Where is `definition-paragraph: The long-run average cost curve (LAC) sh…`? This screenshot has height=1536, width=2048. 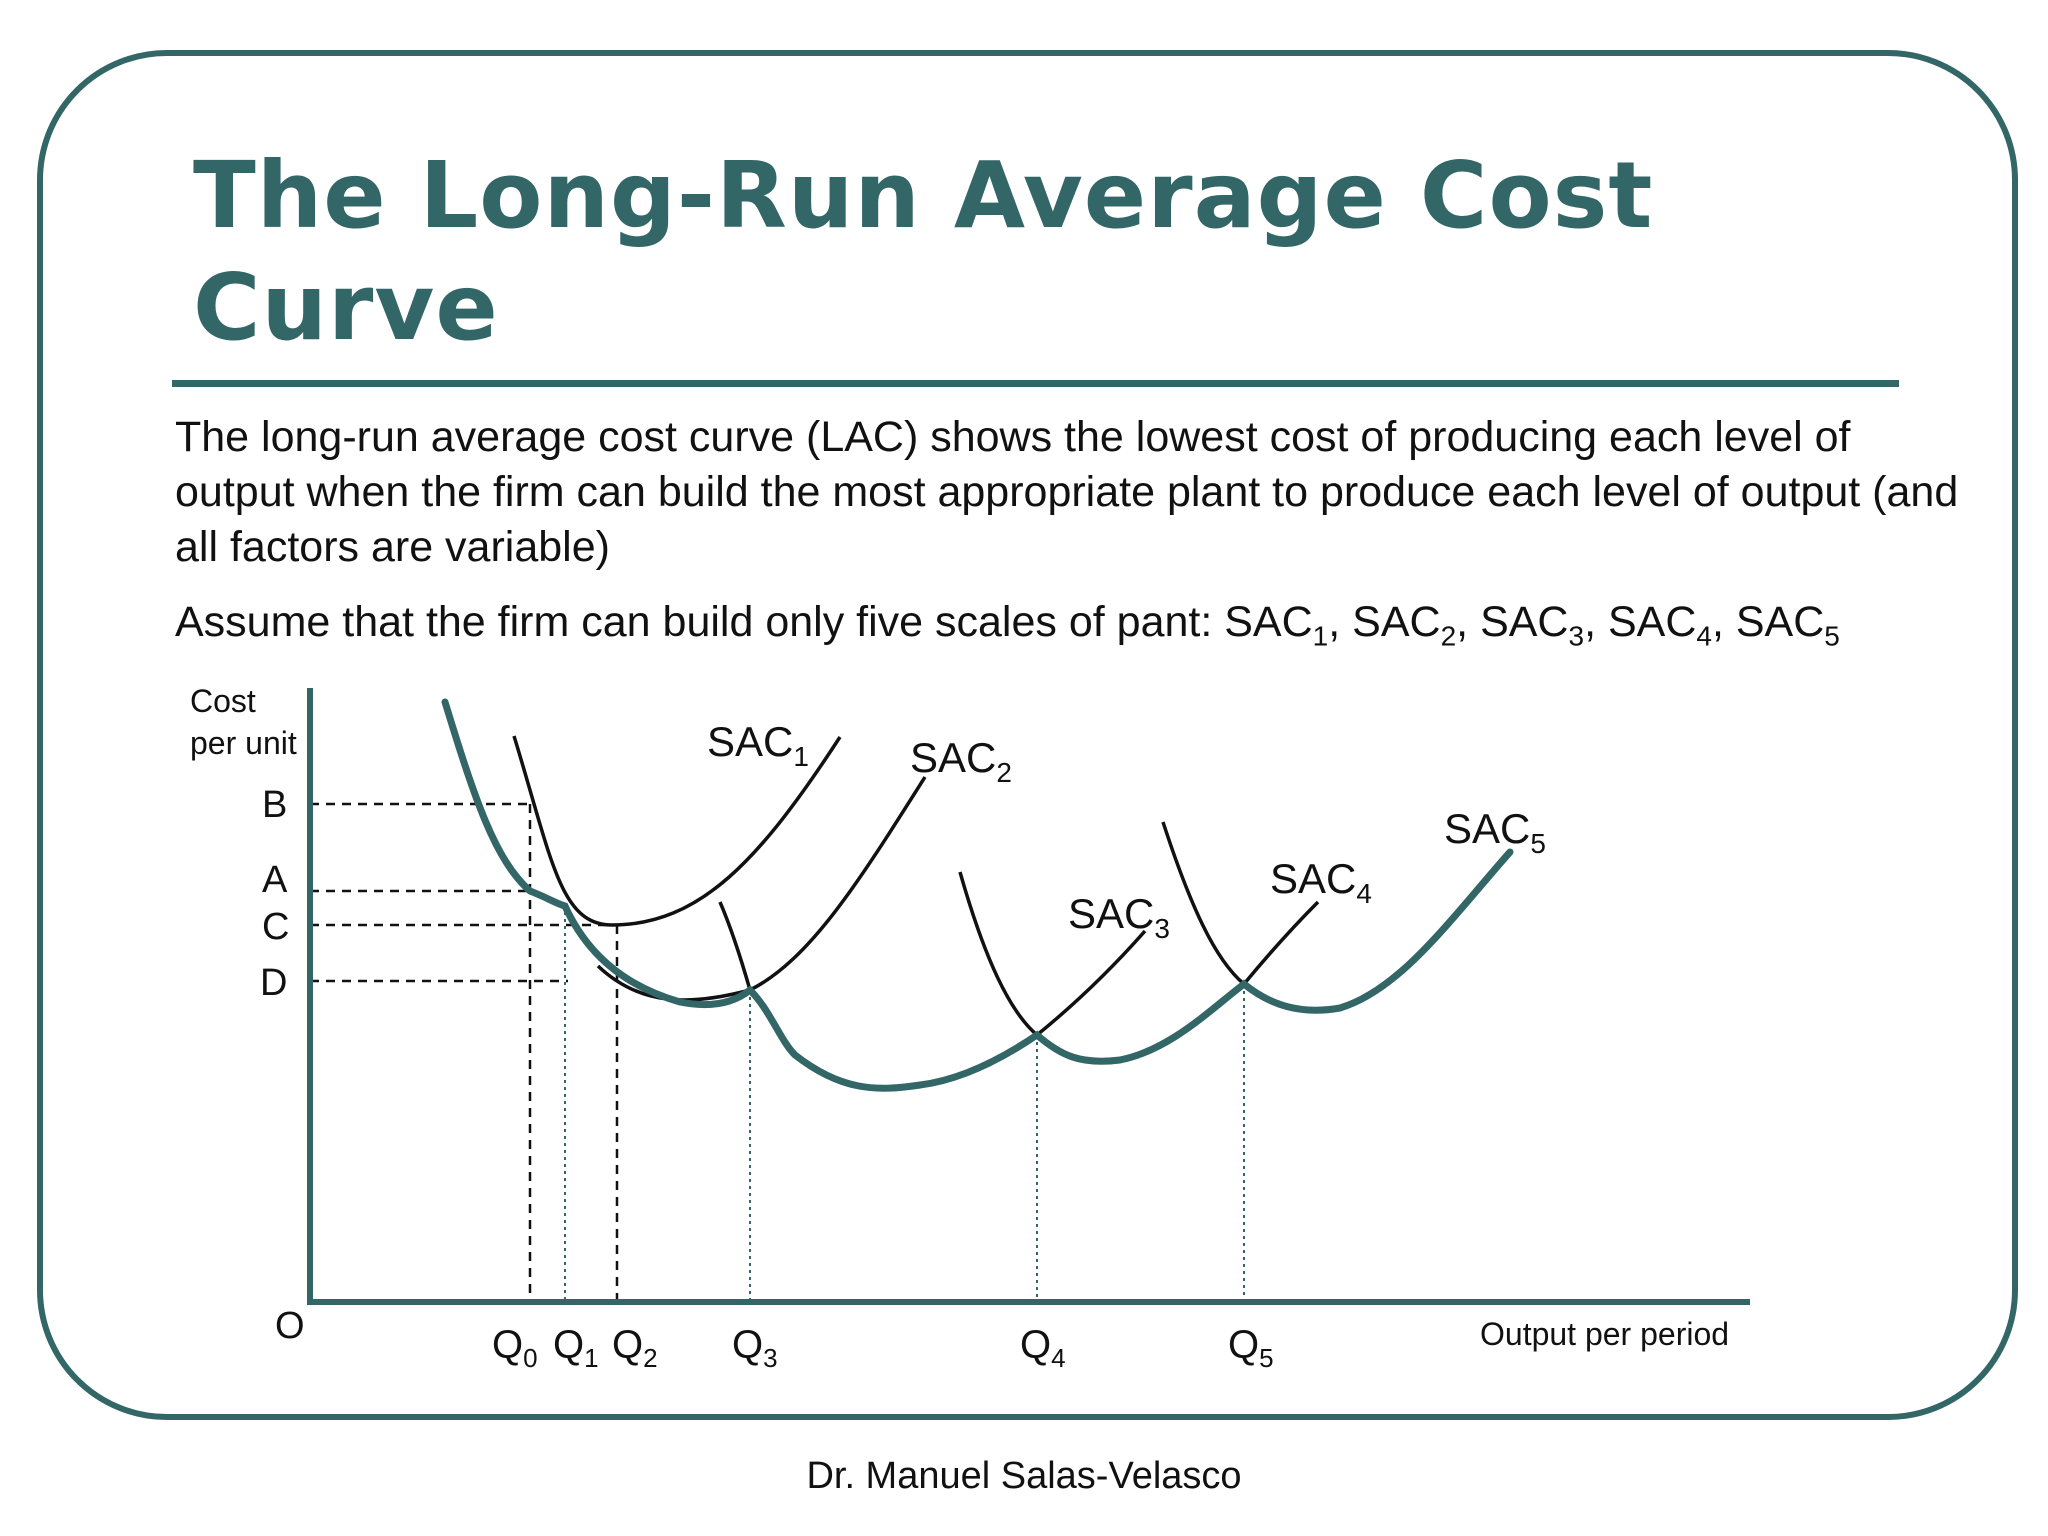
definition-paragraph: The long-run average cost curve (LAC) sh… is located at coordinates (1067, 492).